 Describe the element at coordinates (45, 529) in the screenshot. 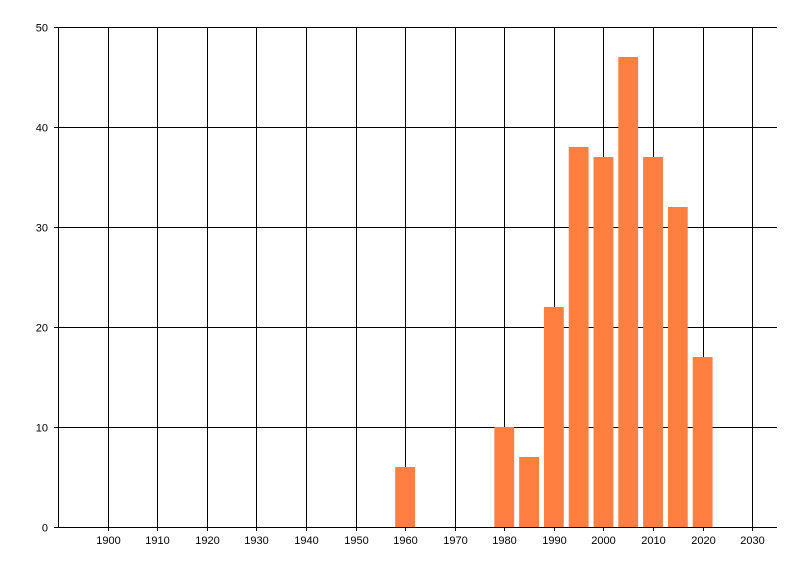

I see `y-tick-label: 0` at that location.